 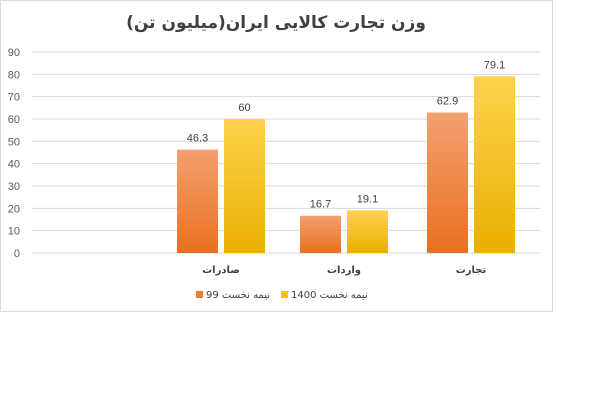 I want to click on category-label: واردات, so click(x=344, y=270).